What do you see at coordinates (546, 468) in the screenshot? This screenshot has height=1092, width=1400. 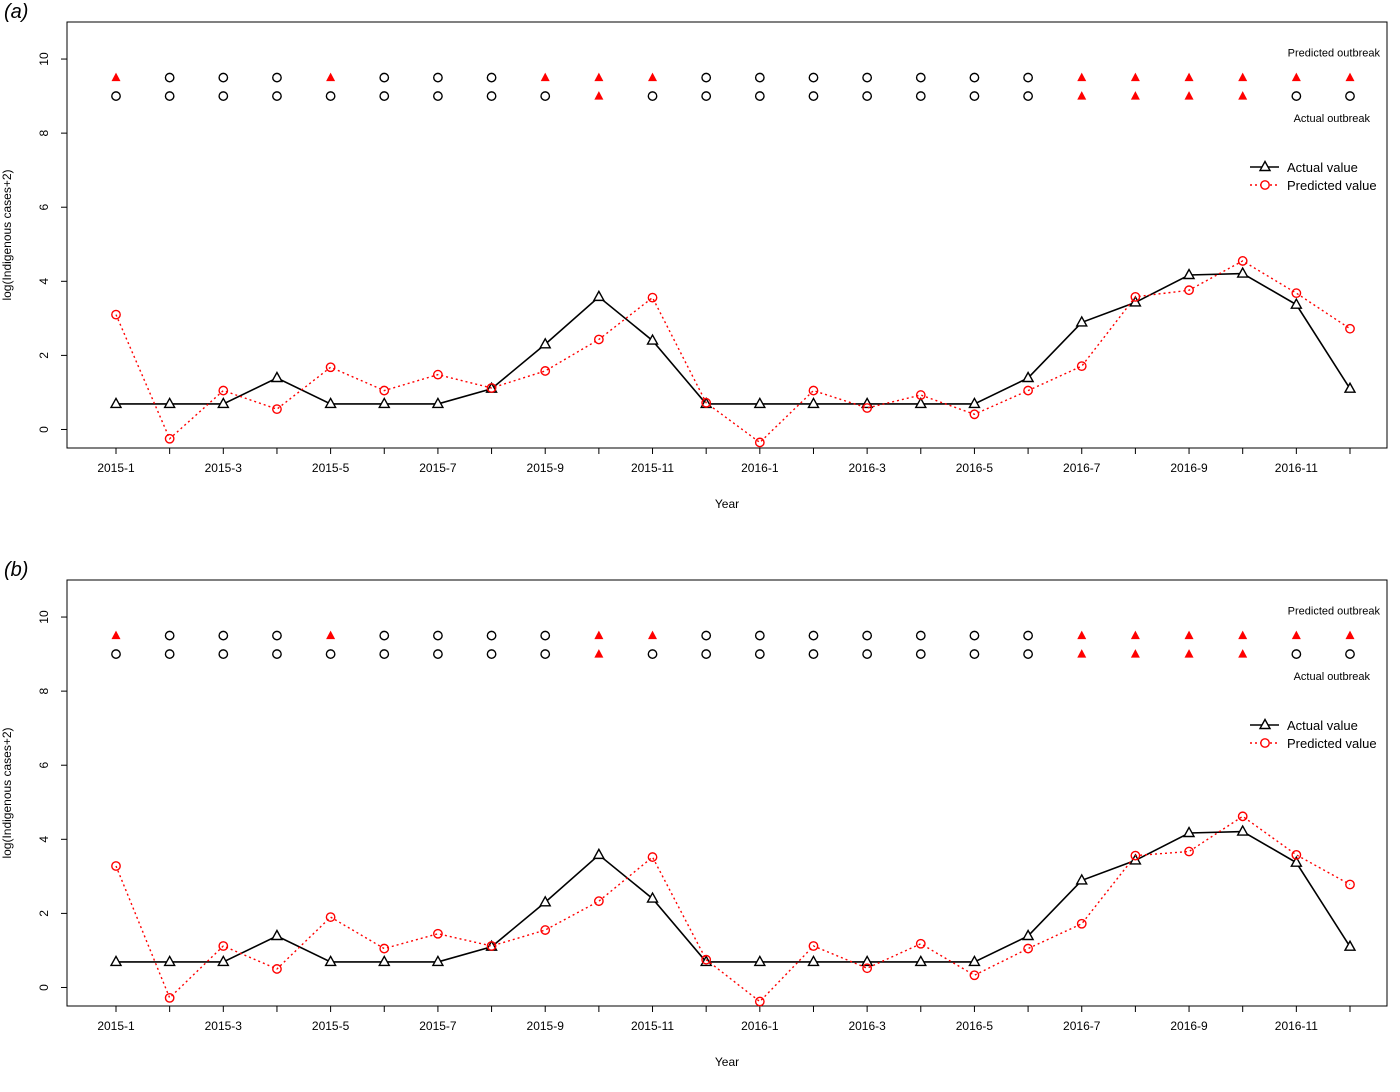 I see `chart-a-xtick-label: 2015-9` at bounding box center [546, 468].